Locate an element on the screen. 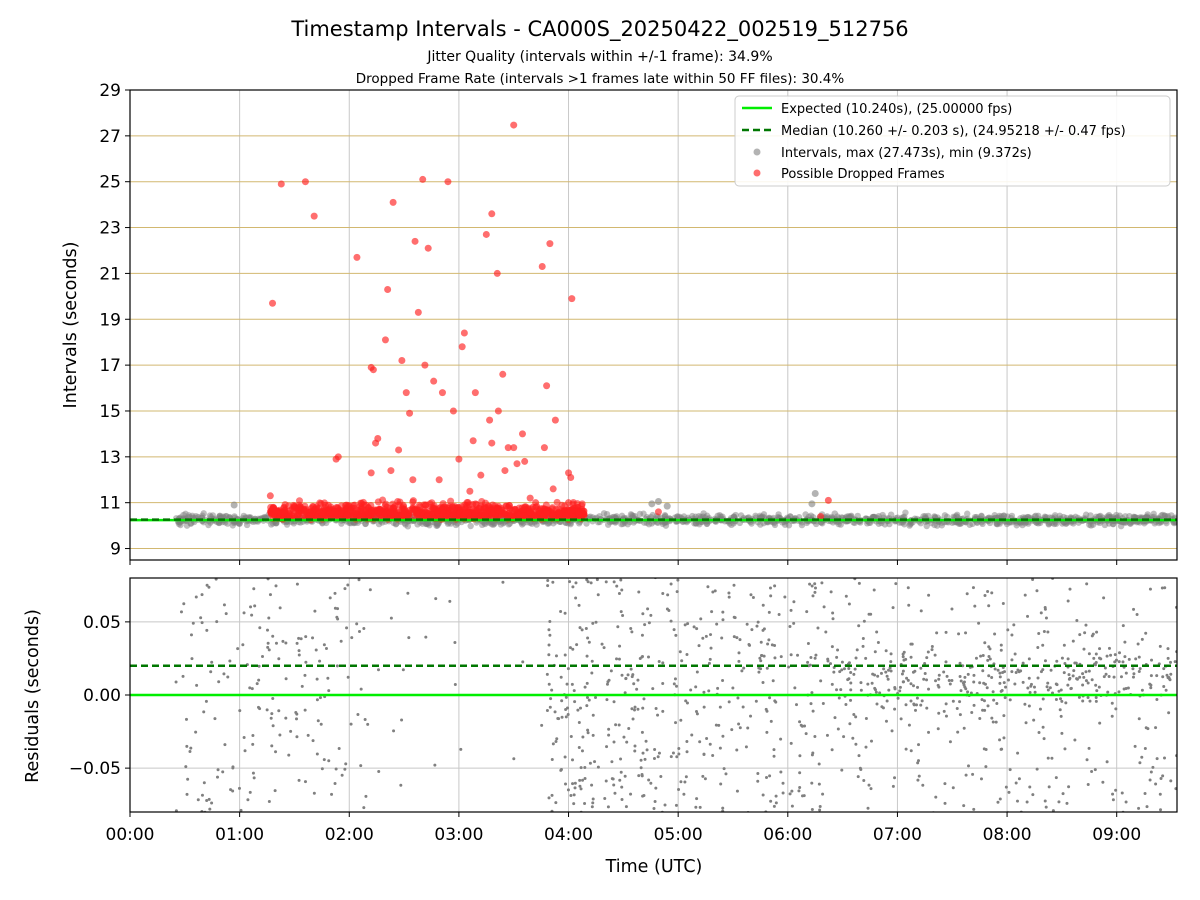 Image resolution: width=1200 pixels, height=900 pixels. y-tick-label: 29 is located at coordinates (110, 91).